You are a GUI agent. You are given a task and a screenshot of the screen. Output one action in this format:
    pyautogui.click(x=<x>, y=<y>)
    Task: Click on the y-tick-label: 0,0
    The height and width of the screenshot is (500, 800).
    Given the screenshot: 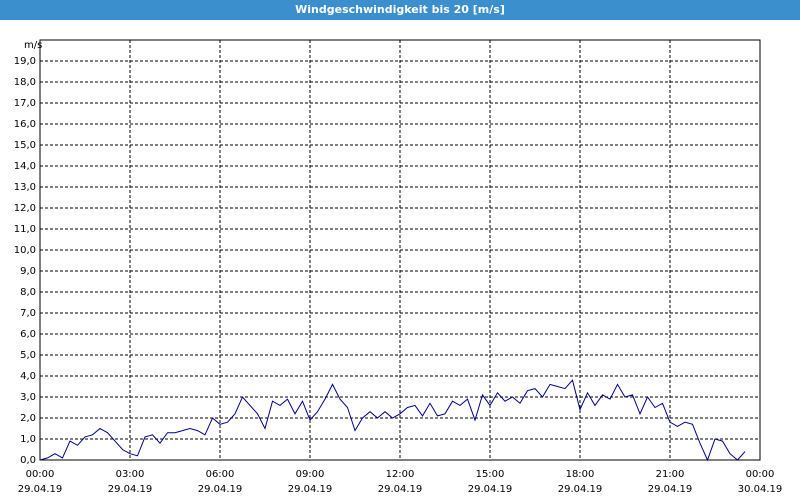 What is the action you would take?
    pyautogui.click(x=28, y=460)
    